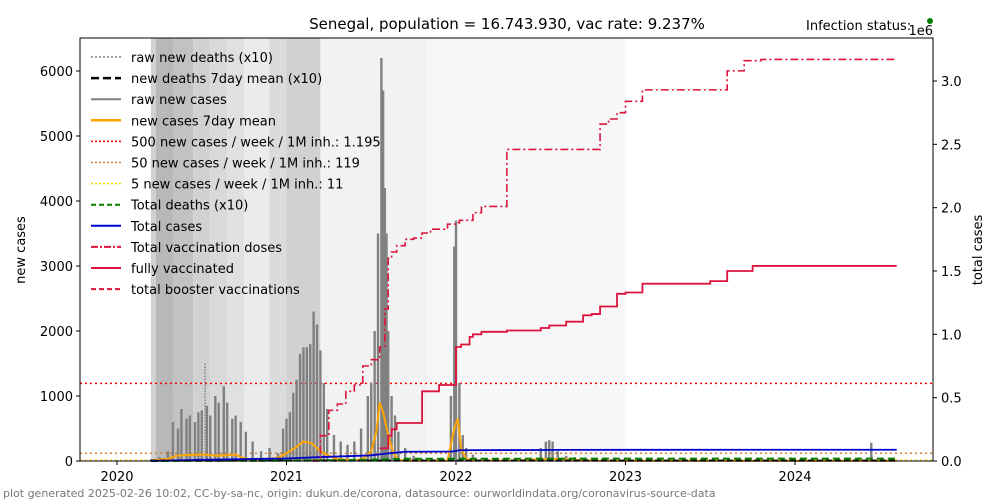  Describe the element at coordinates (206, 248) in the screenshot. I see `legend-label: Total vaccination doses` at that location.